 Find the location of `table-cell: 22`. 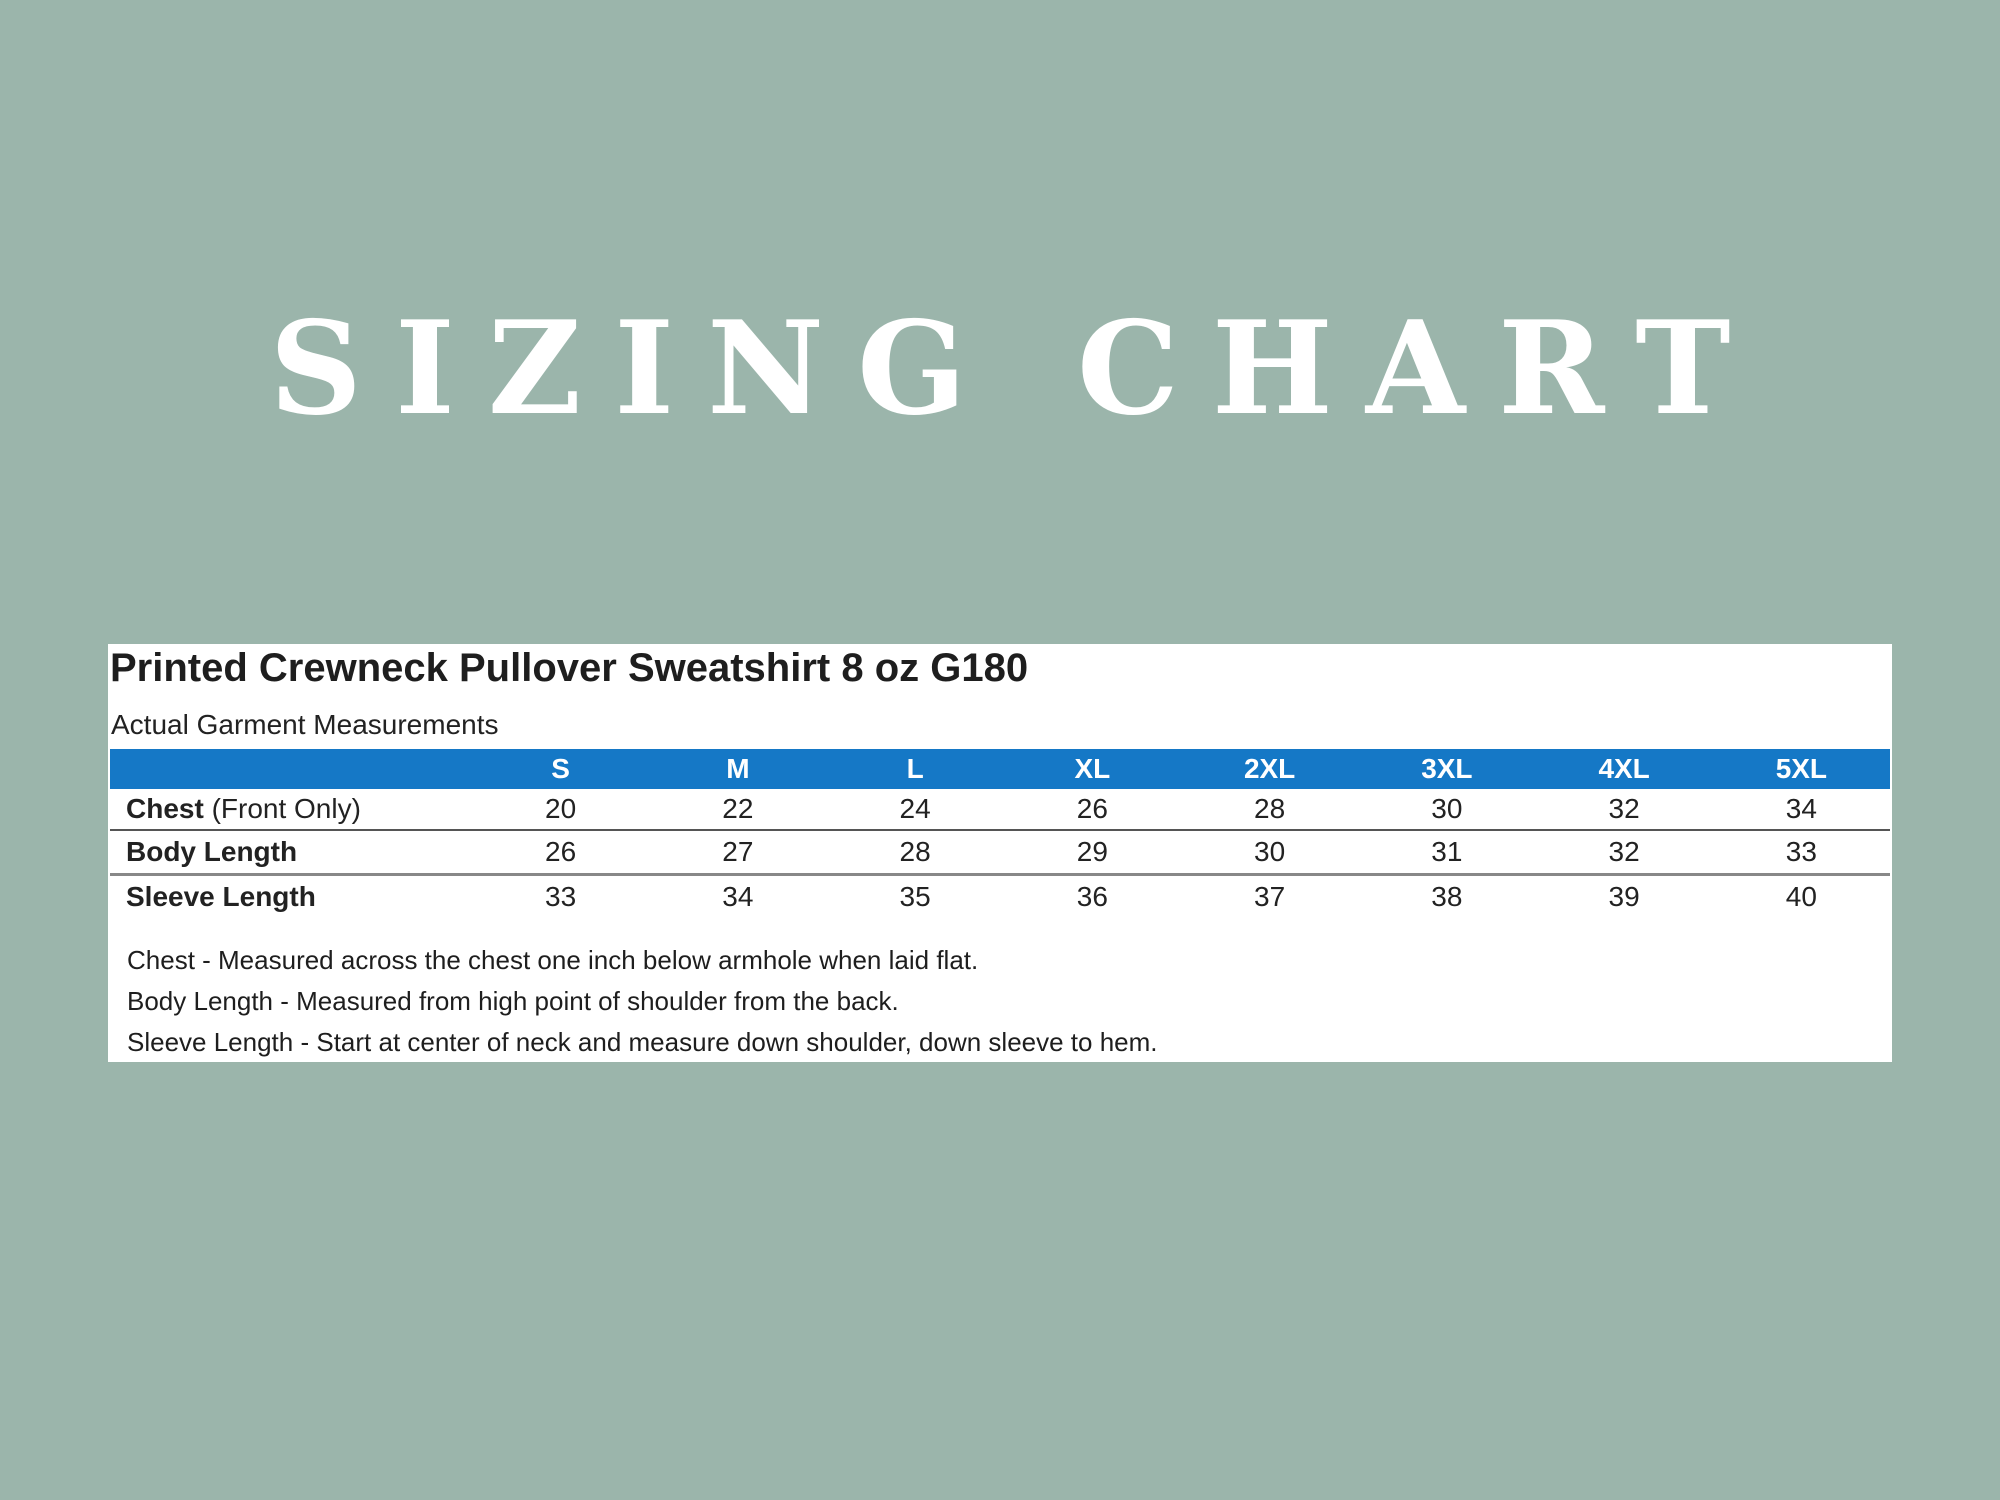

table-cell: 22 is located at coordinates (738, 810).